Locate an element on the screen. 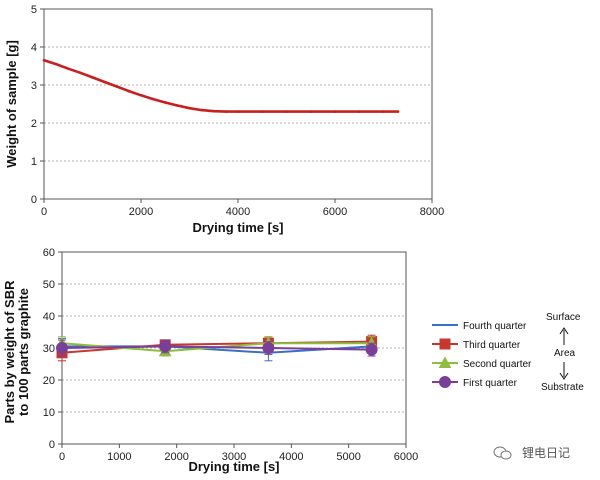  weight-chart-y-tick-label: 2 is located at coordinates (34, 124).